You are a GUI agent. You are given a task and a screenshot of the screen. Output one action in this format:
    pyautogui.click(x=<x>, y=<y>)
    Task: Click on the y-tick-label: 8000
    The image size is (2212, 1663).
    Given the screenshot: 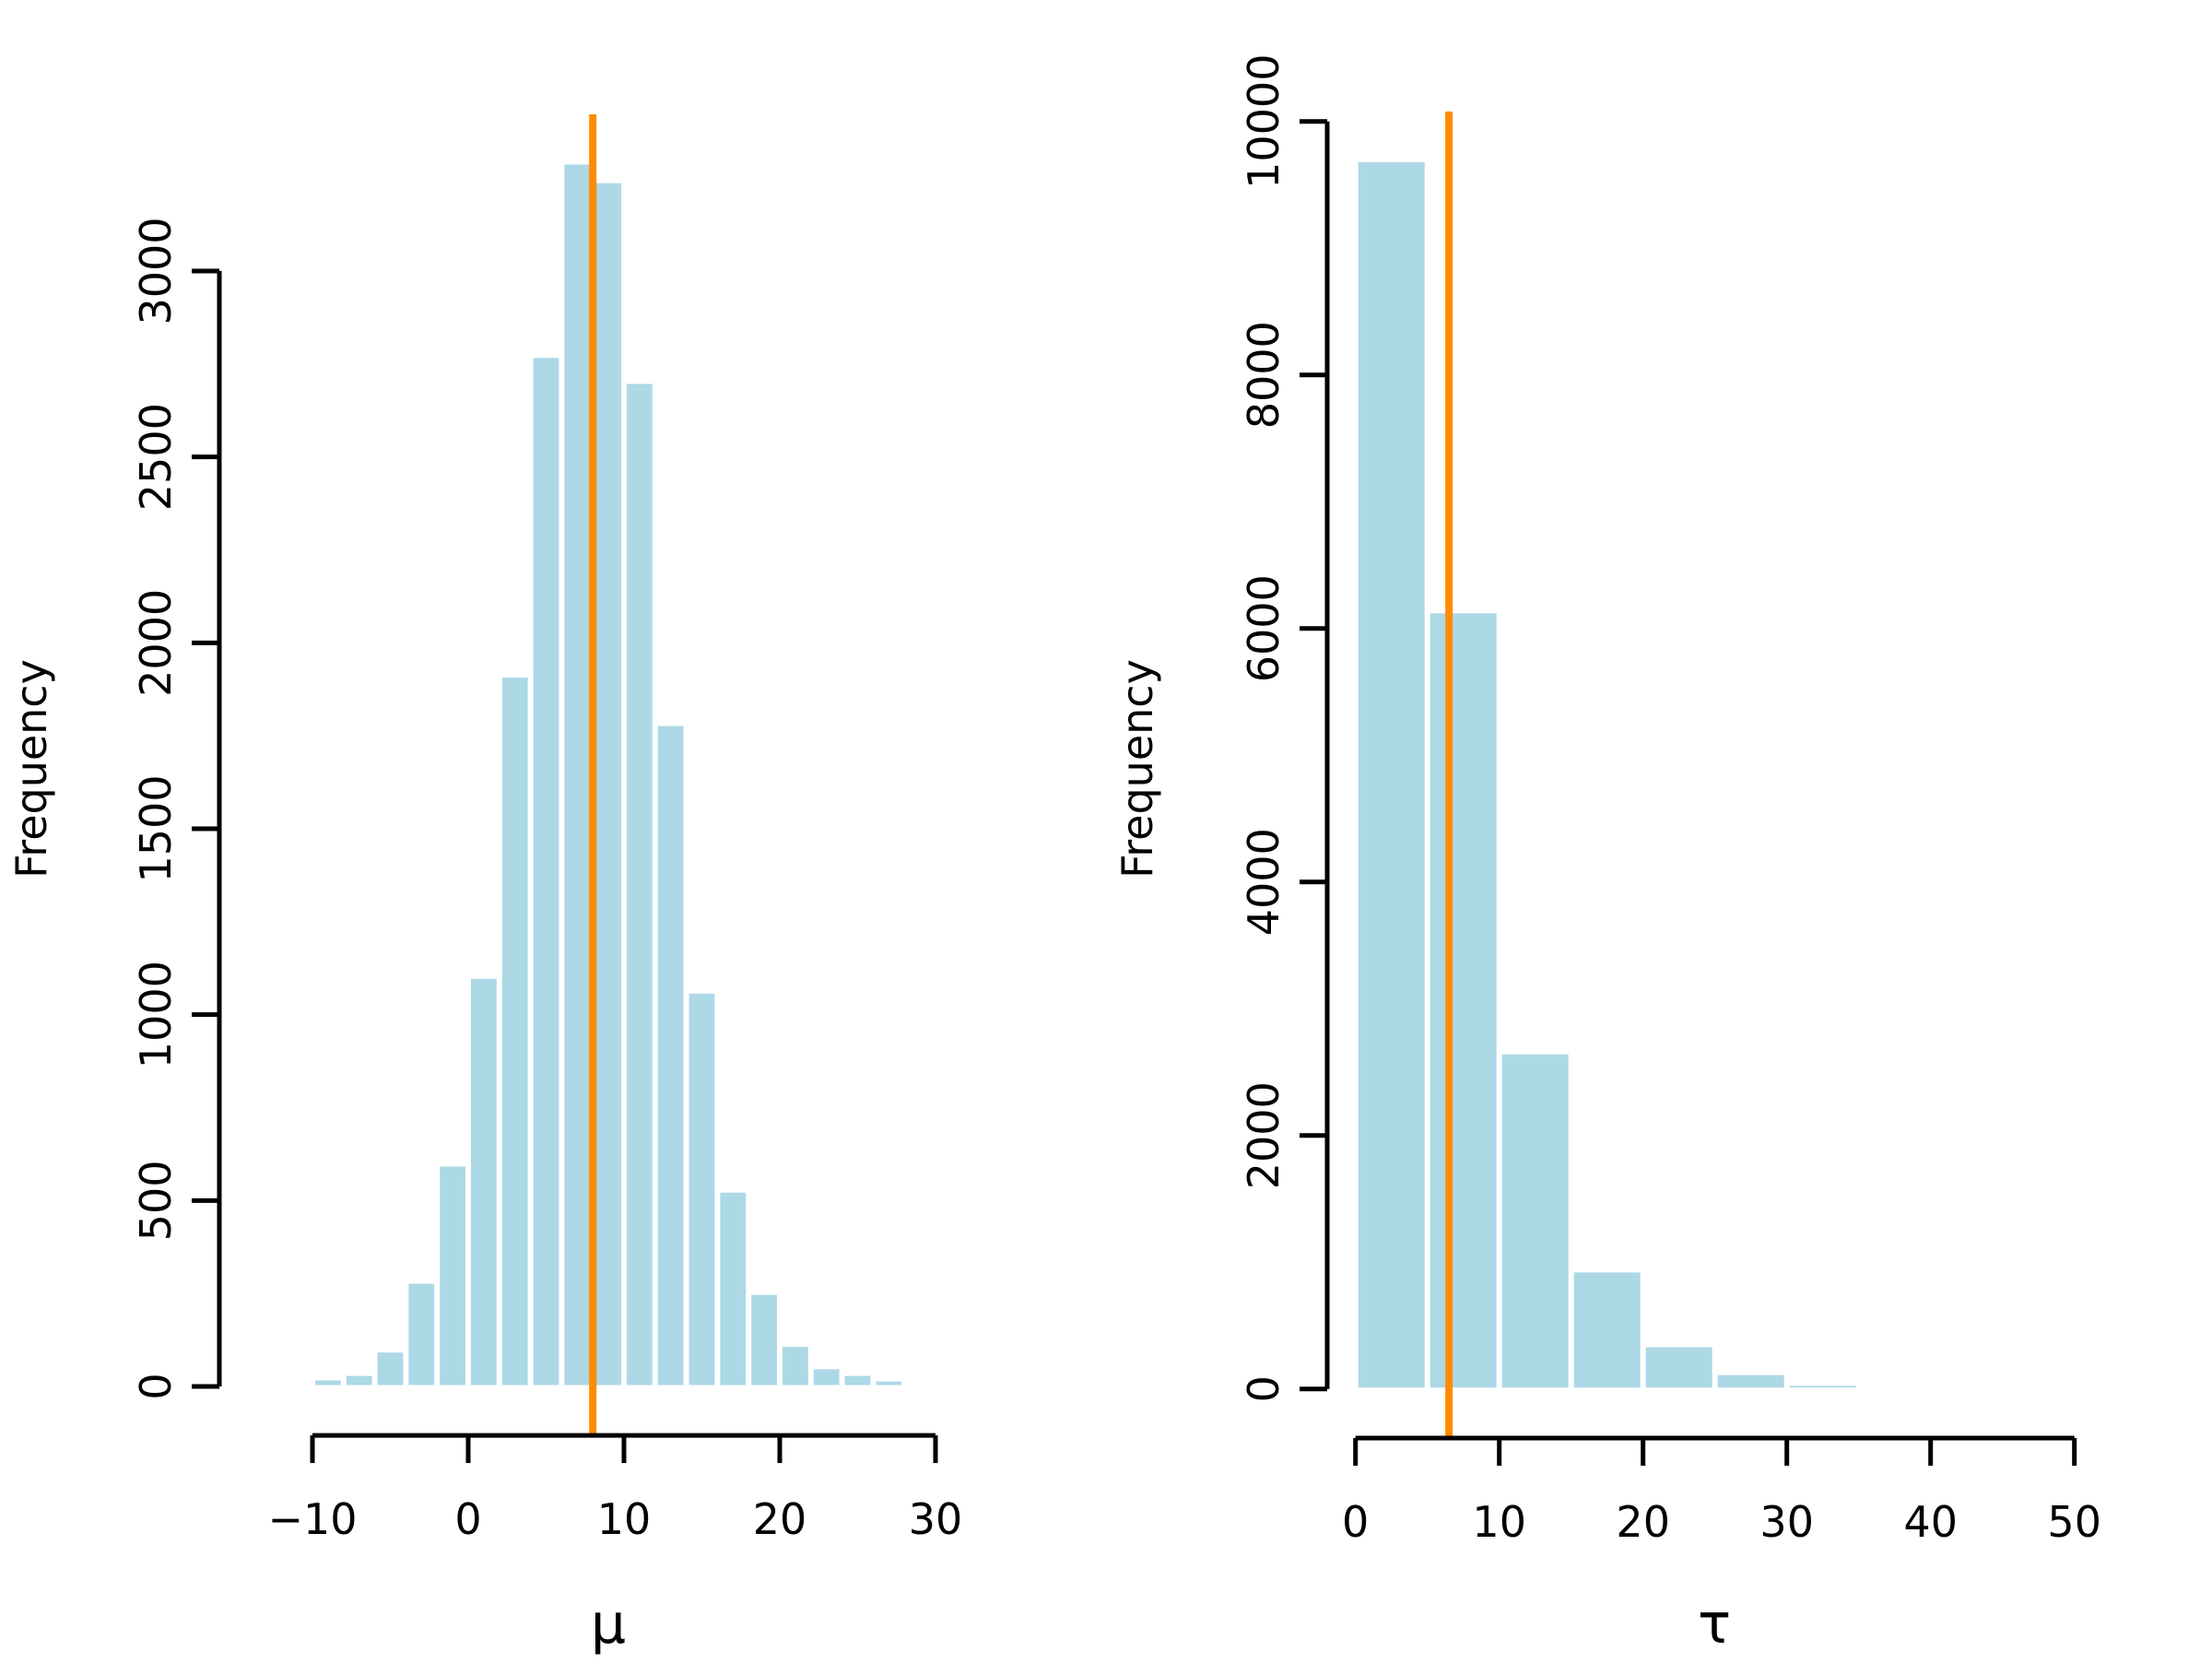 What is the action you would take?
    pyautogui.click(x=1263, y=375)
    